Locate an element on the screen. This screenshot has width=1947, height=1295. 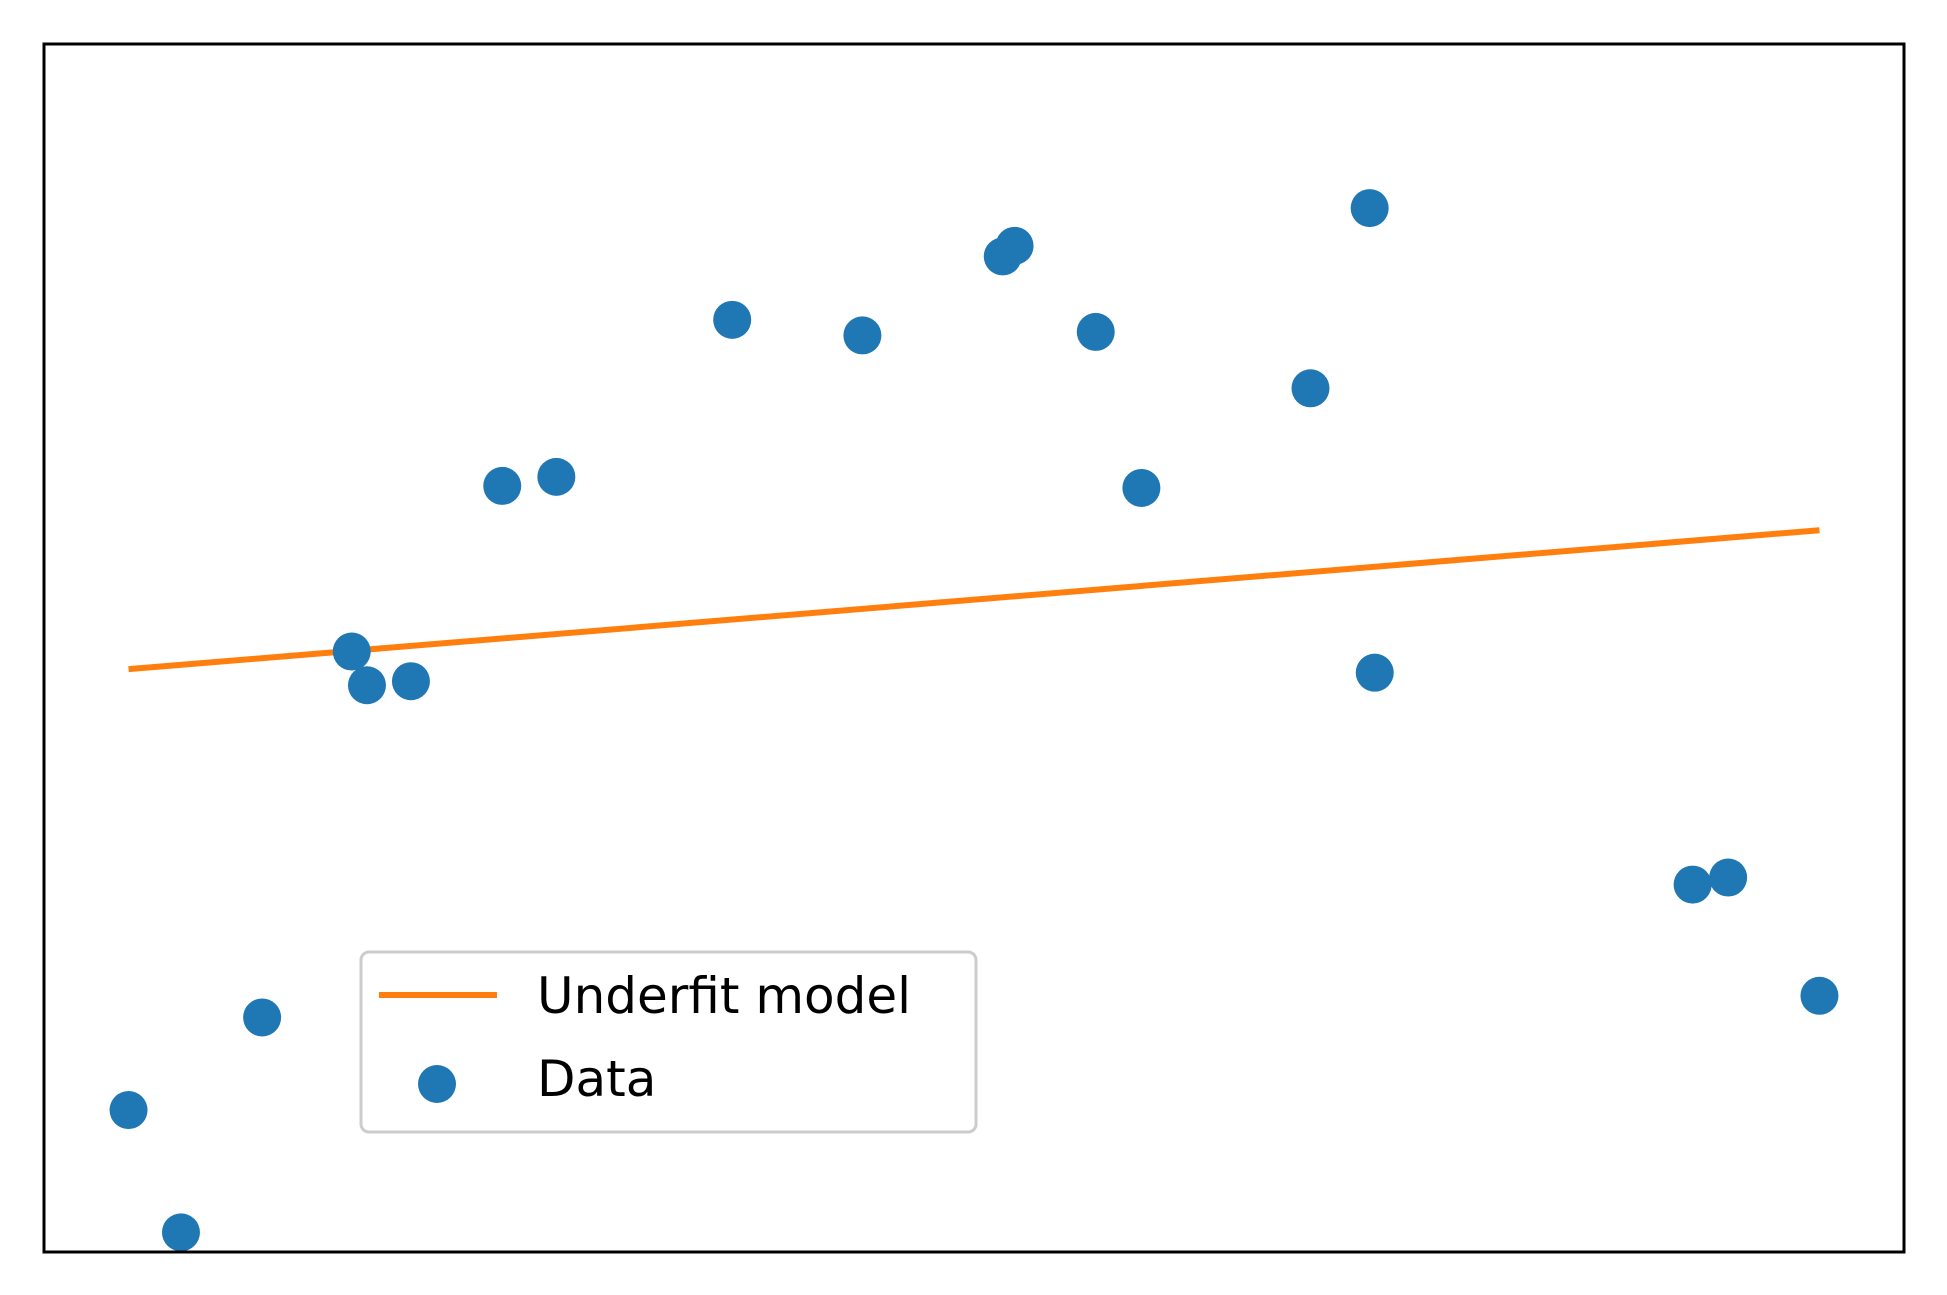
legend-label-data: Data is located at coordinates (596, 1079).